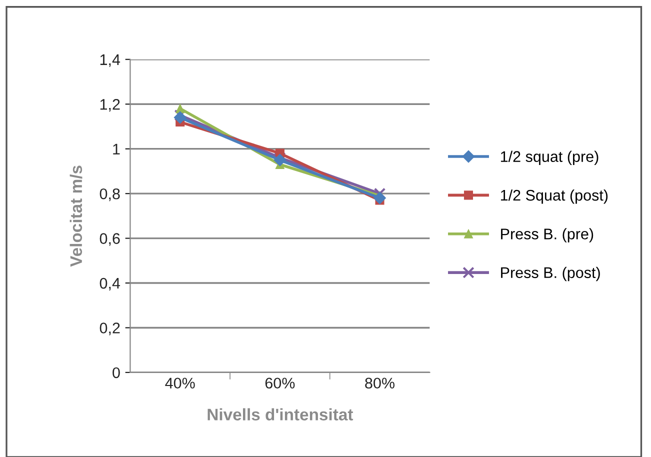  Describe the element at coordinates (554, 196) in the screenshot. I see `legend-label: 1/2 Squat (post)` at that location.